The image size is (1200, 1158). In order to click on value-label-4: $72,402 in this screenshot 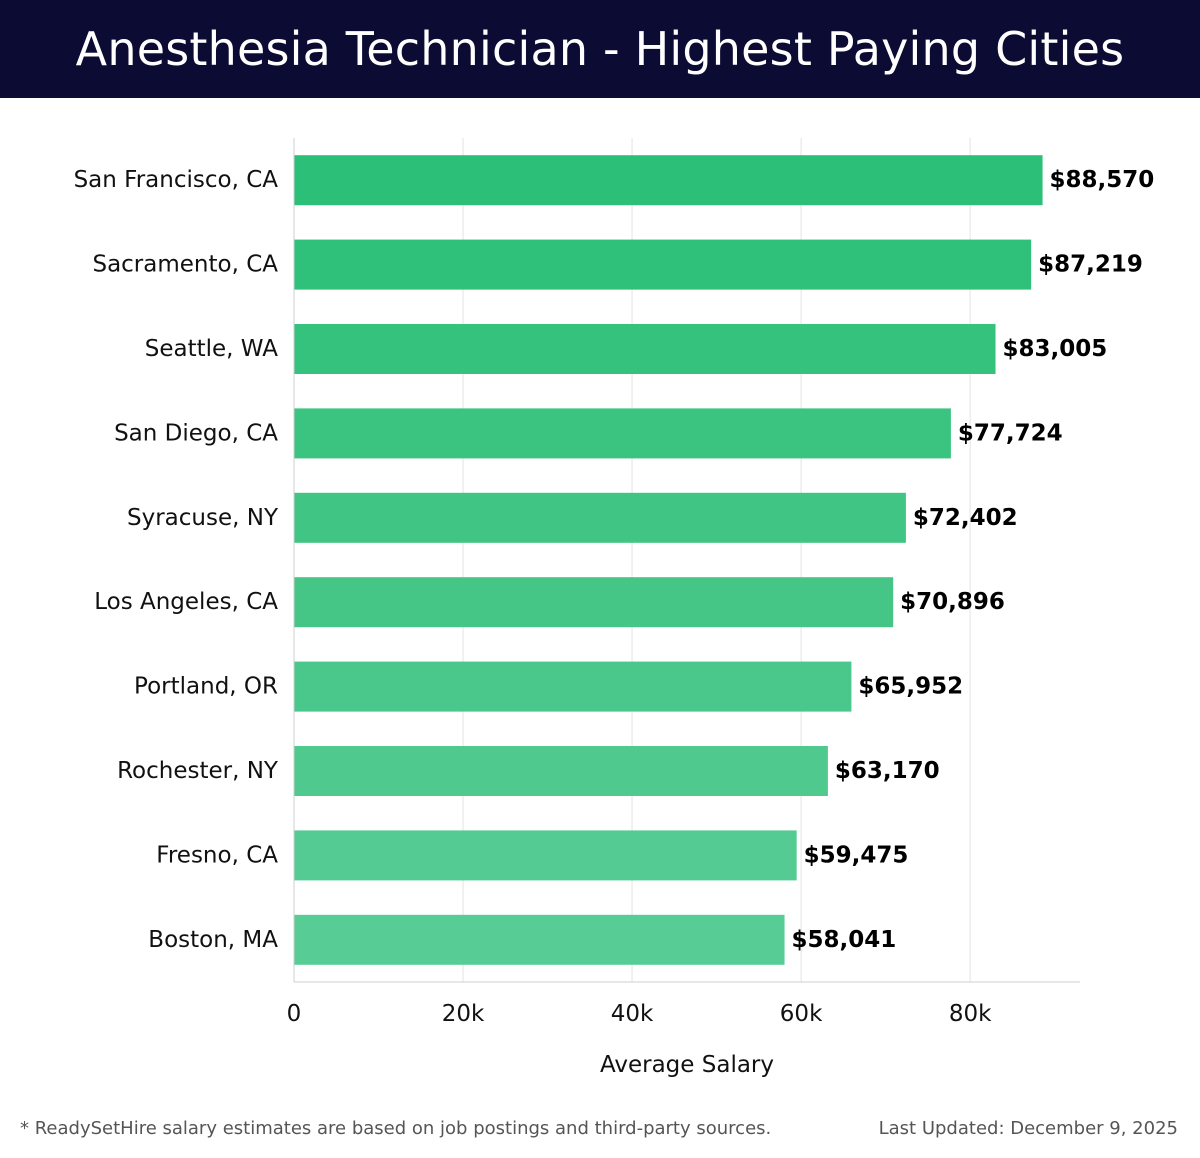, I will do `click(965, 518)`.